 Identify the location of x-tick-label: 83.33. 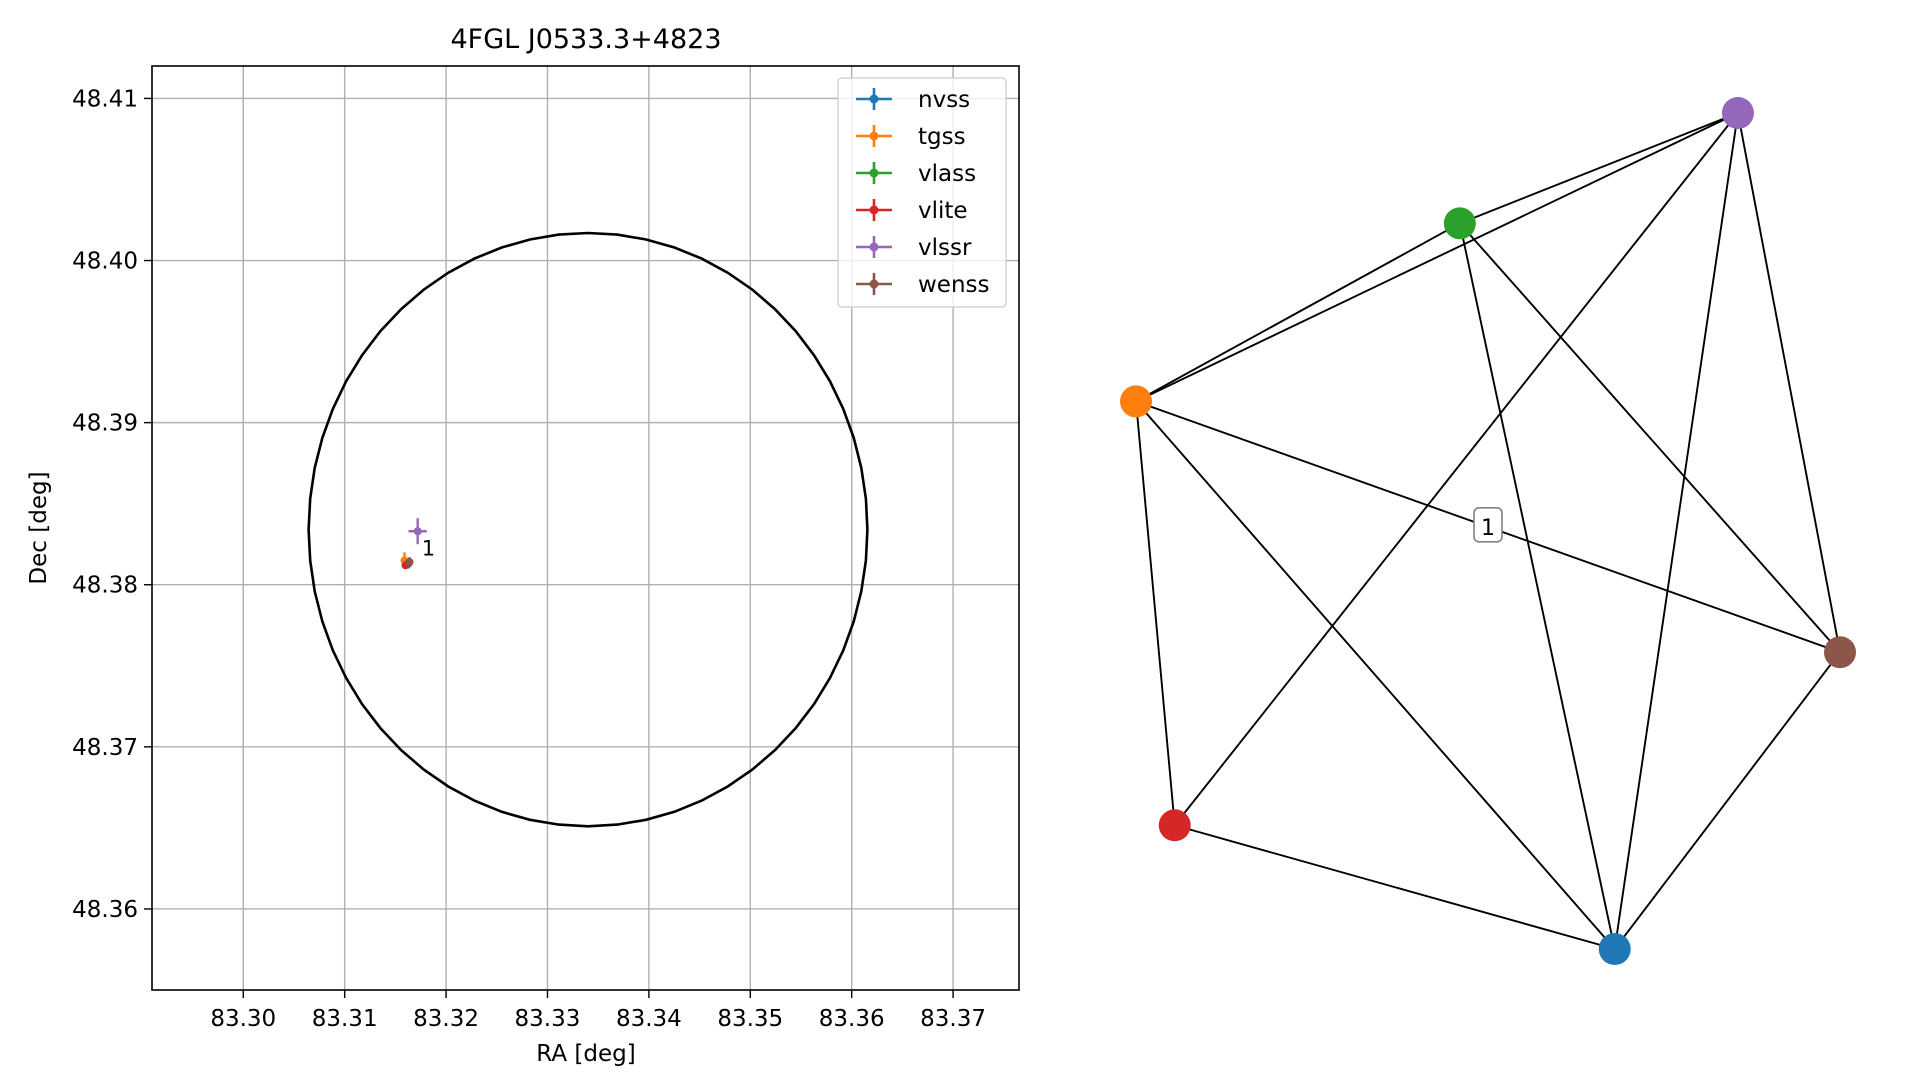
(548, 1019).